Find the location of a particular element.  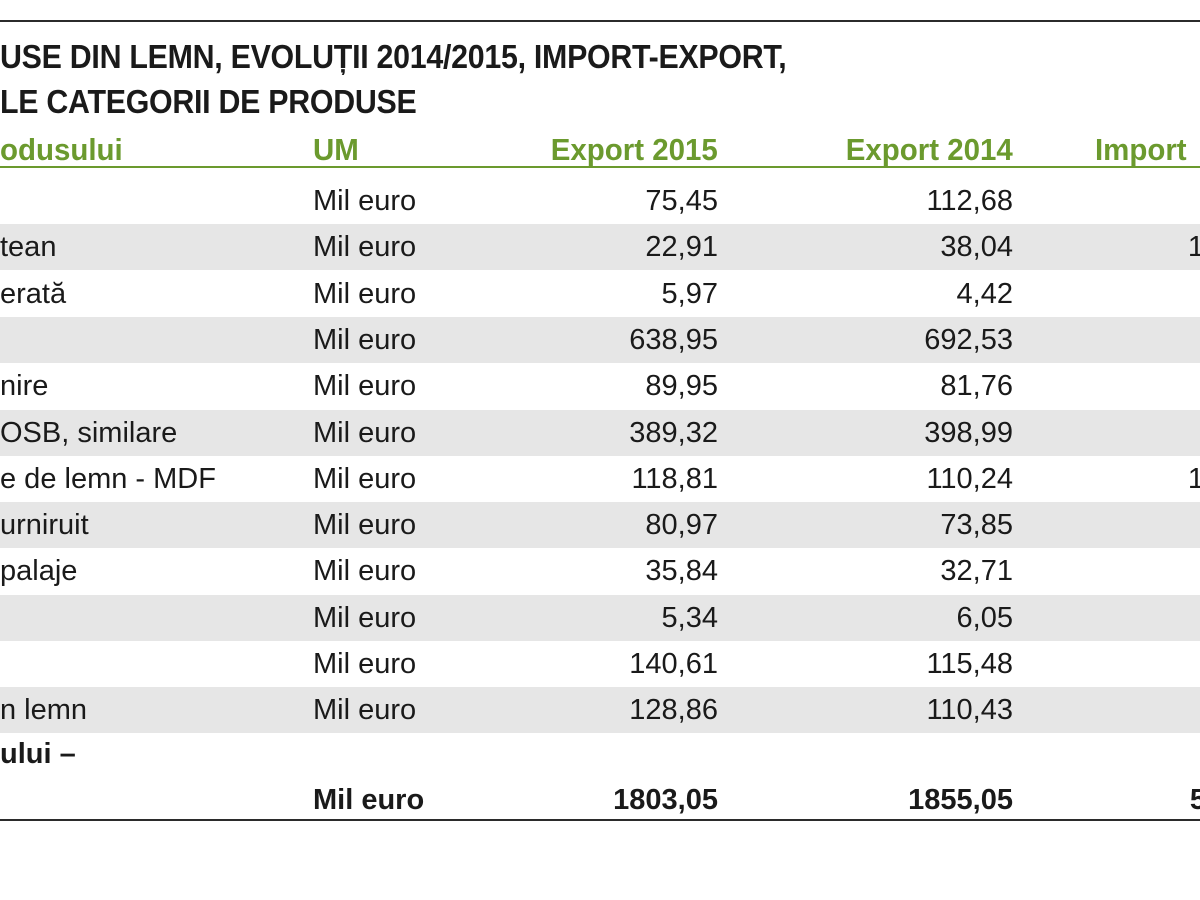

row-export-2014: 38,04 is located at coordinates (976, 247).